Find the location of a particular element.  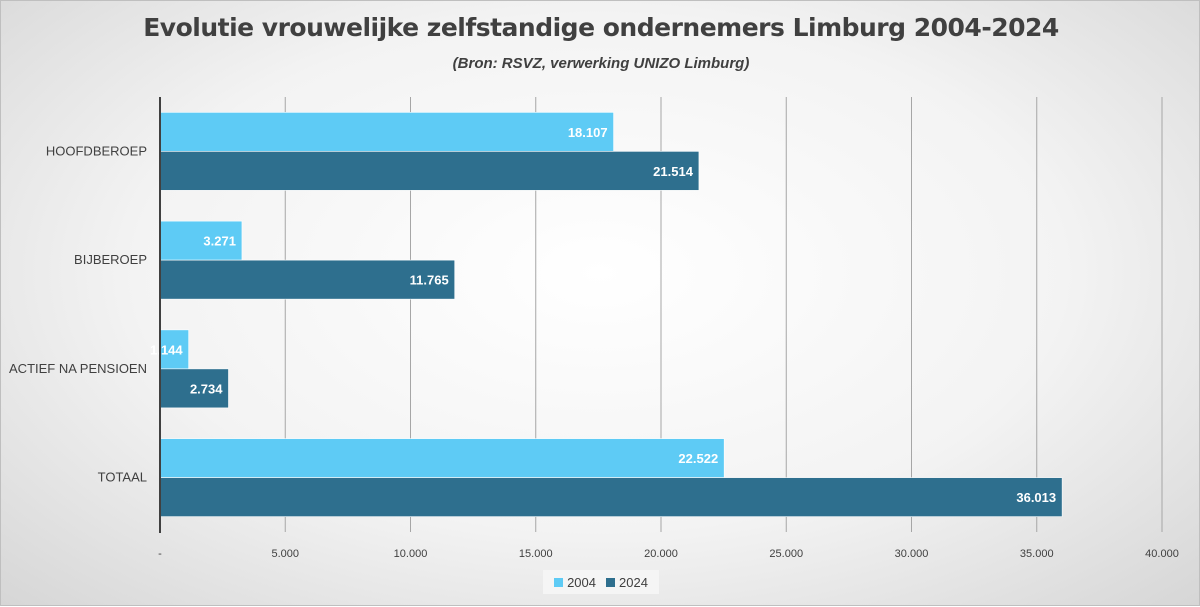

data-label-2004: 1.144 is located at coordinates (166, 349).